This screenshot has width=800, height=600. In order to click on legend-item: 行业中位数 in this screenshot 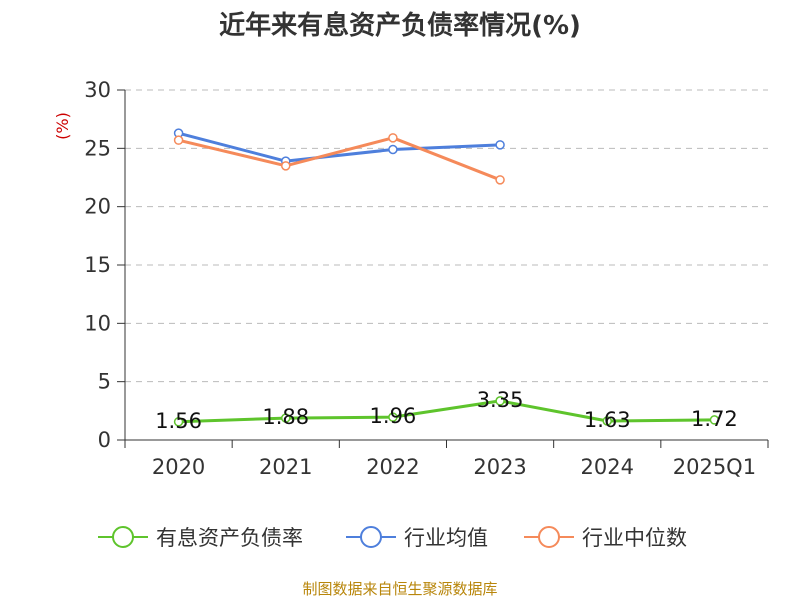, I will do `click(605, 538)`.